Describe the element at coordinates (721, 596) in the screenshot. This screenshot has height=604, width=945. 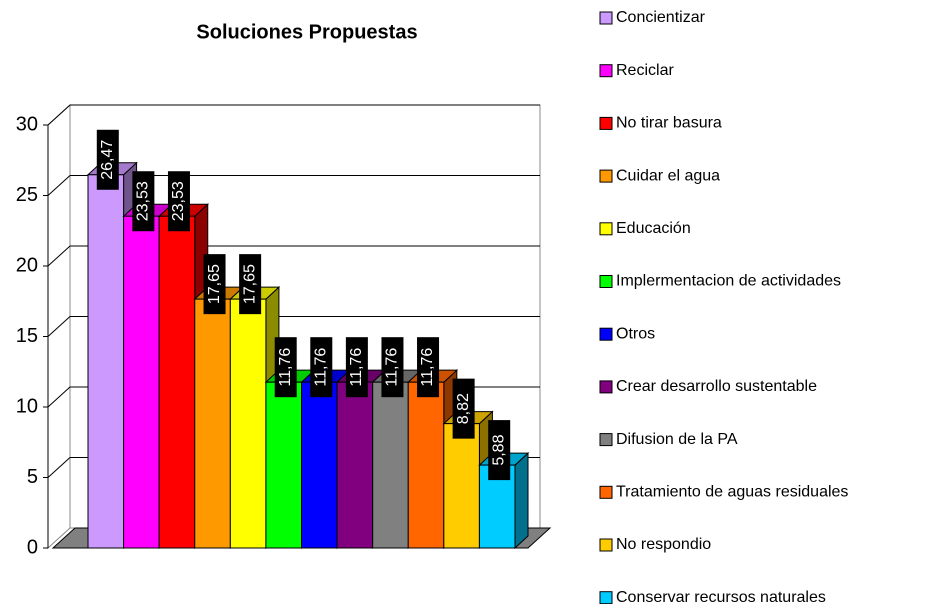
I see `legend-label: Conservar recursos naturales` at that location.